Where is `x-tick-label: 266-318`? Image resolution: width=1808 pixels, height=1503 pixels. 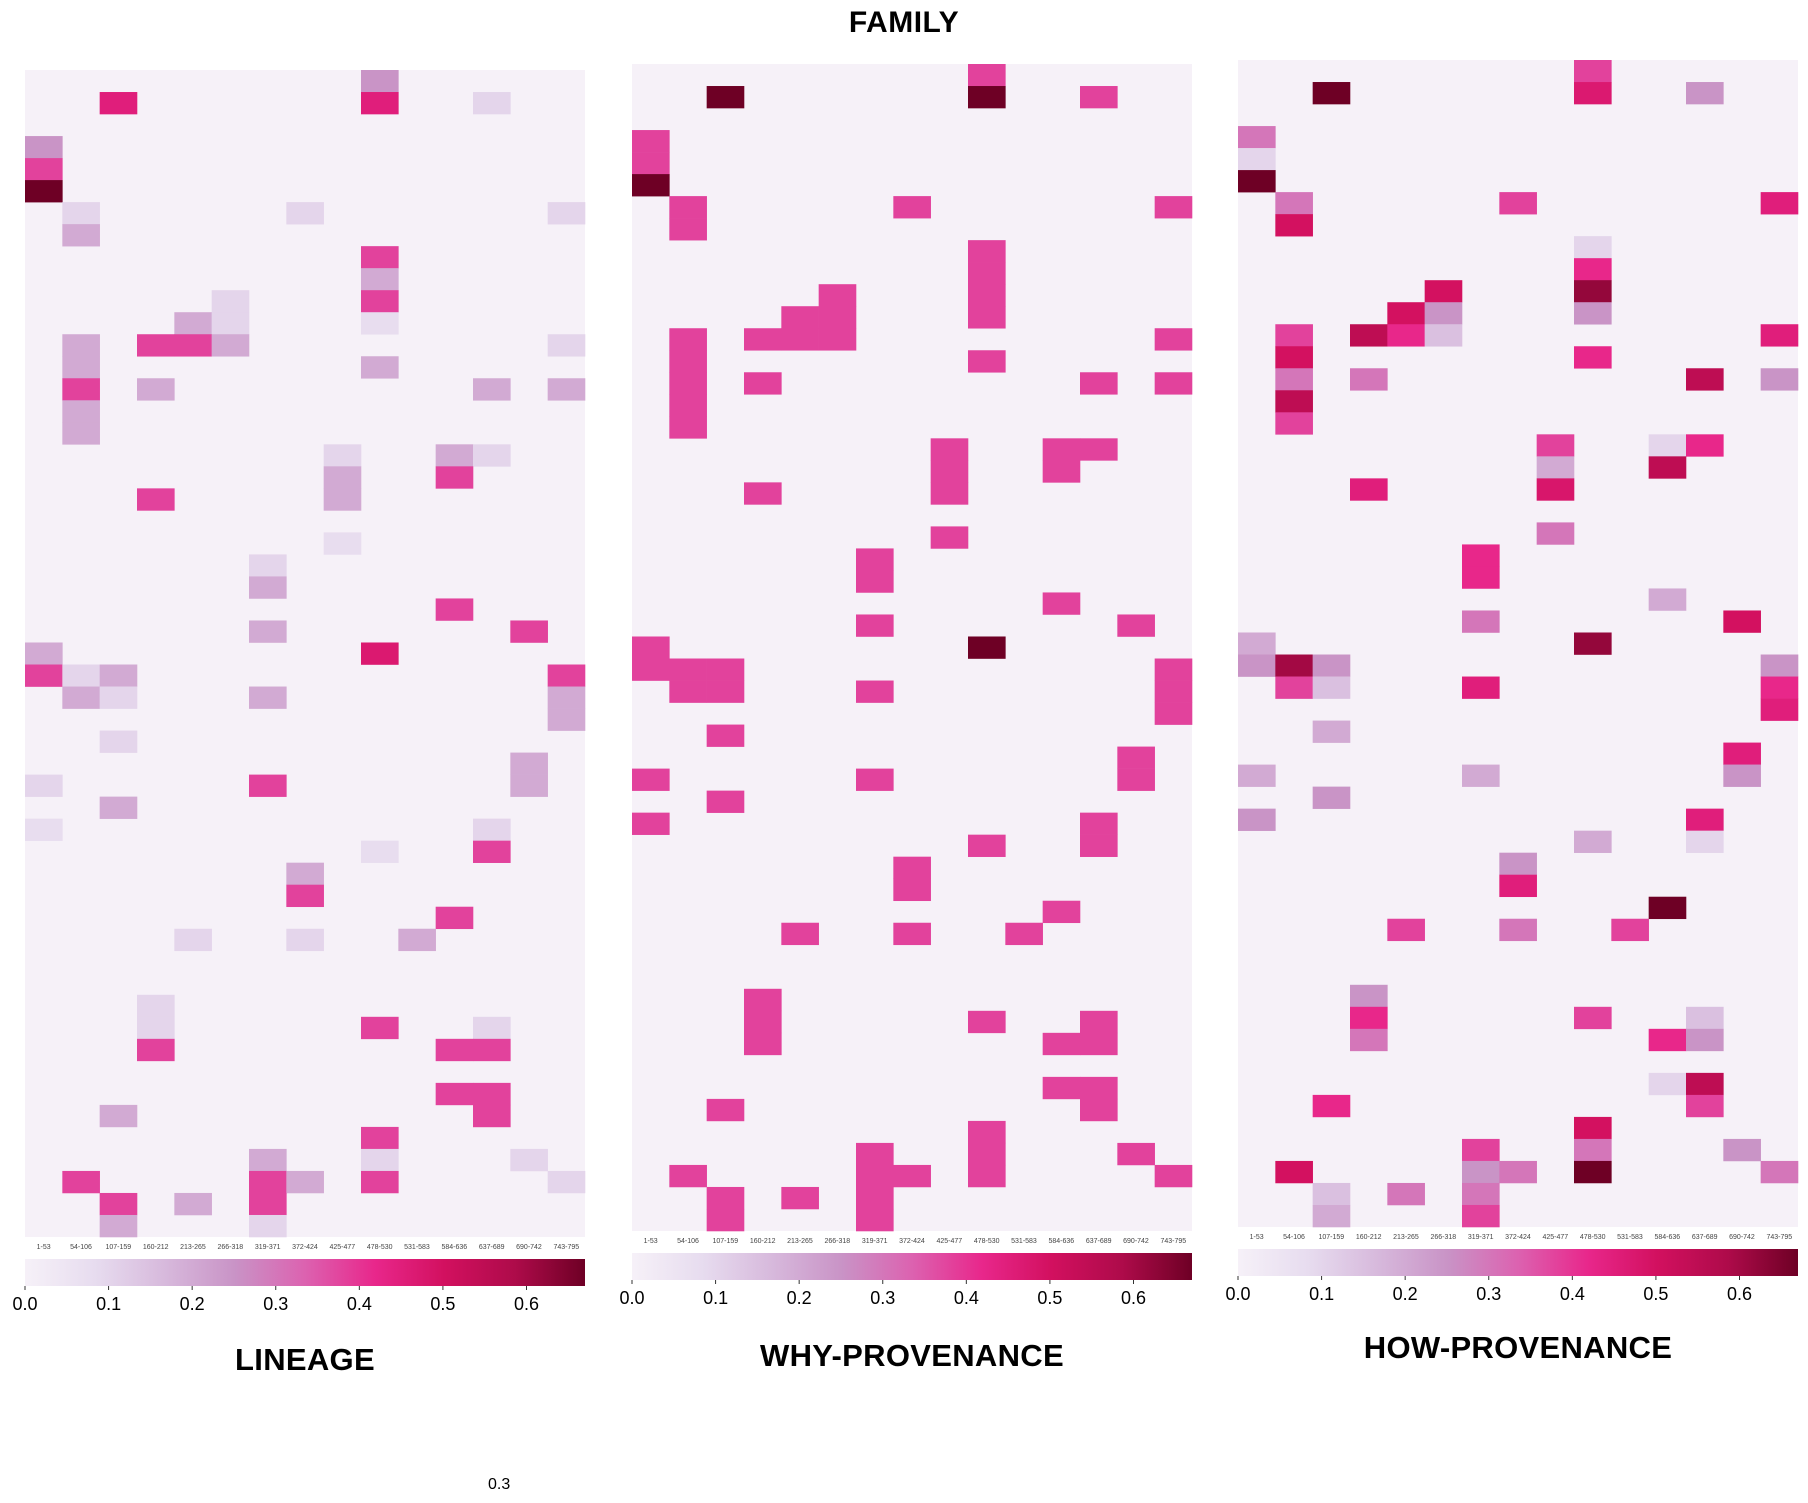
x-tick-label: 266-318 is located at coordinates (230, 1247).